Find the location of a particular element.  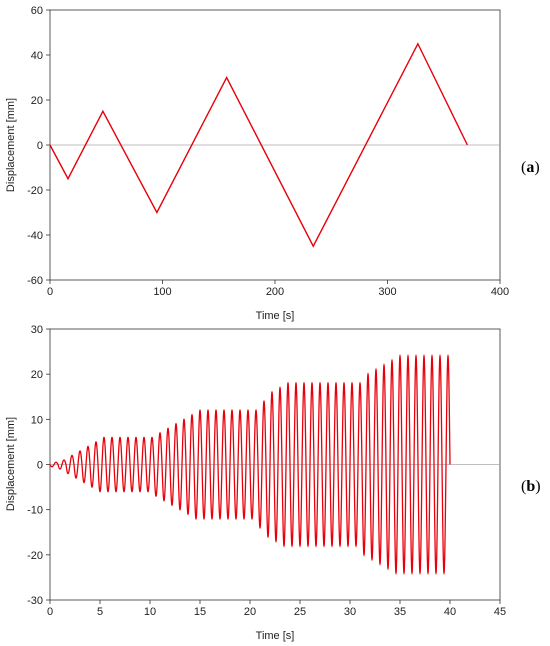

y-tick-label-a: -40 is located at coordinates (35, 236).